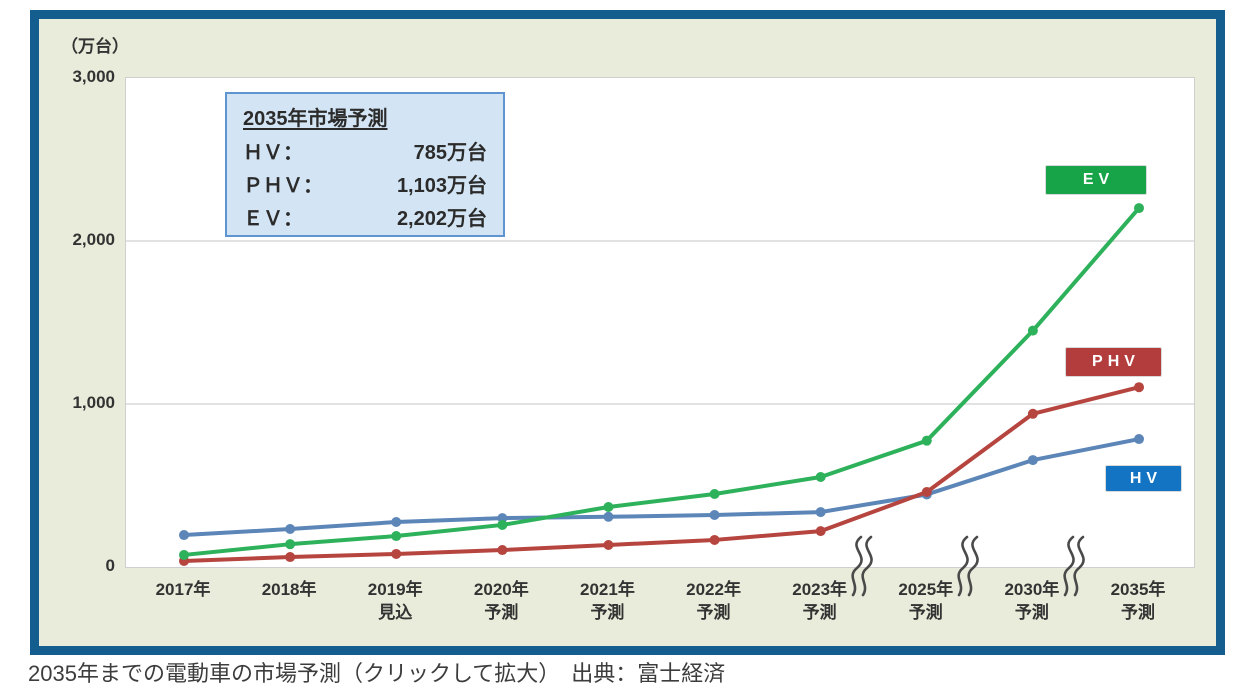 Image resolution: width=1238 pixels, height=695 pixels. What do you see at coordinates (713, 601) in the screenshot?
I see `x-tick-label: 2022年 予測` at bounding box center [713, 601].